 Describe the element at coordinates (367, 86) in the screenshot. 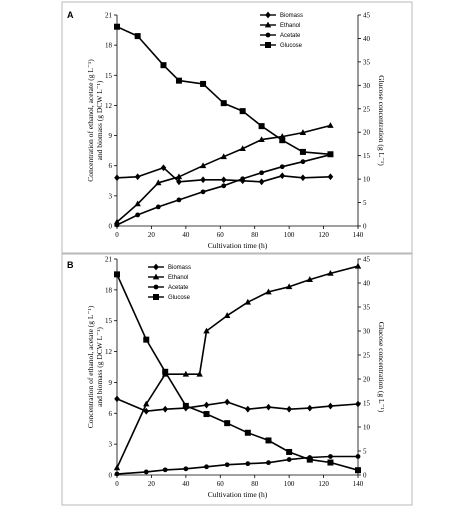

I see `y-right-tick-label: 30` at that location.